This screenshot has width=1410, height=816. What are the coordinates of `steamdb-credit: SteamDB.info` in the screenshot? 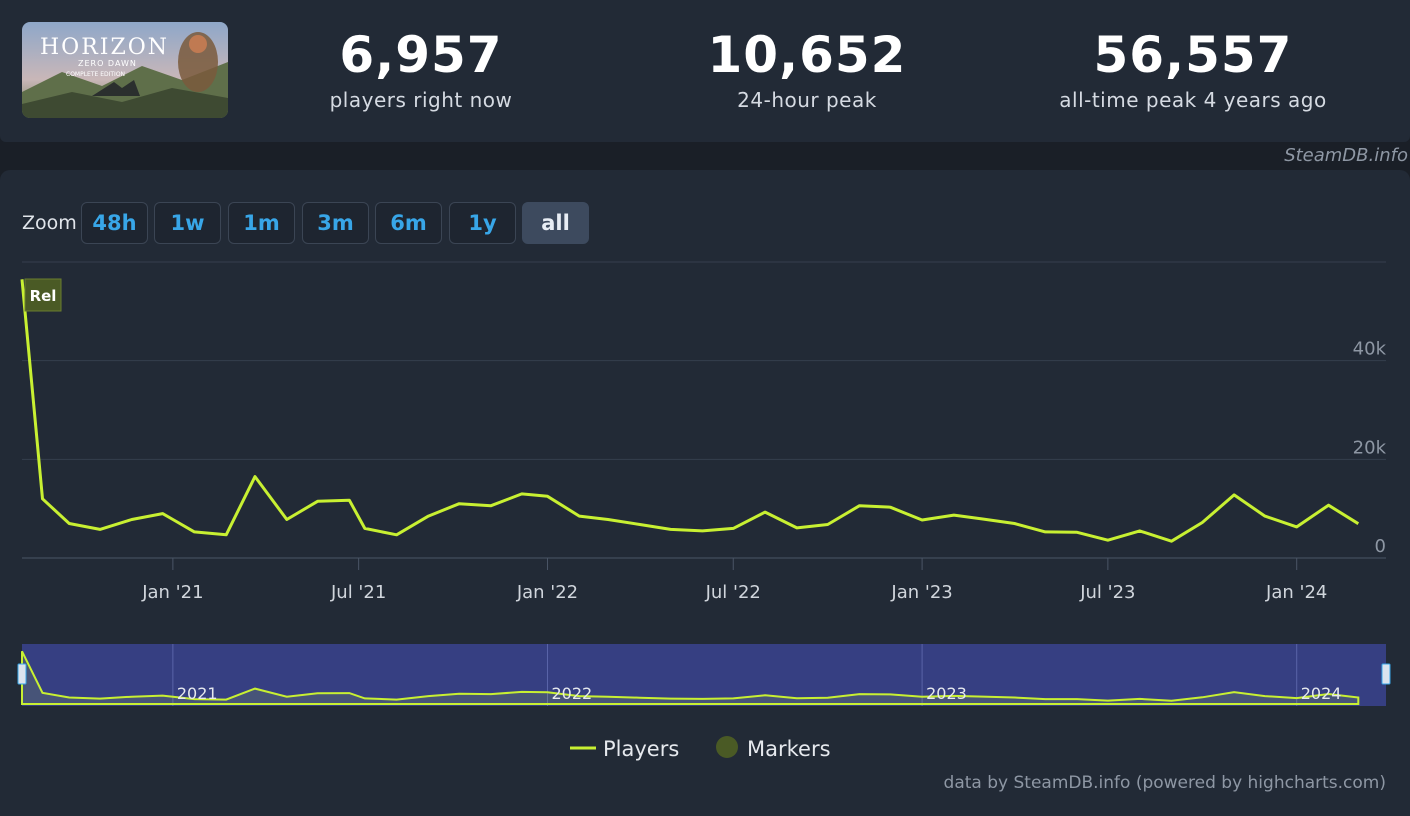 It's located at (1346, 155).